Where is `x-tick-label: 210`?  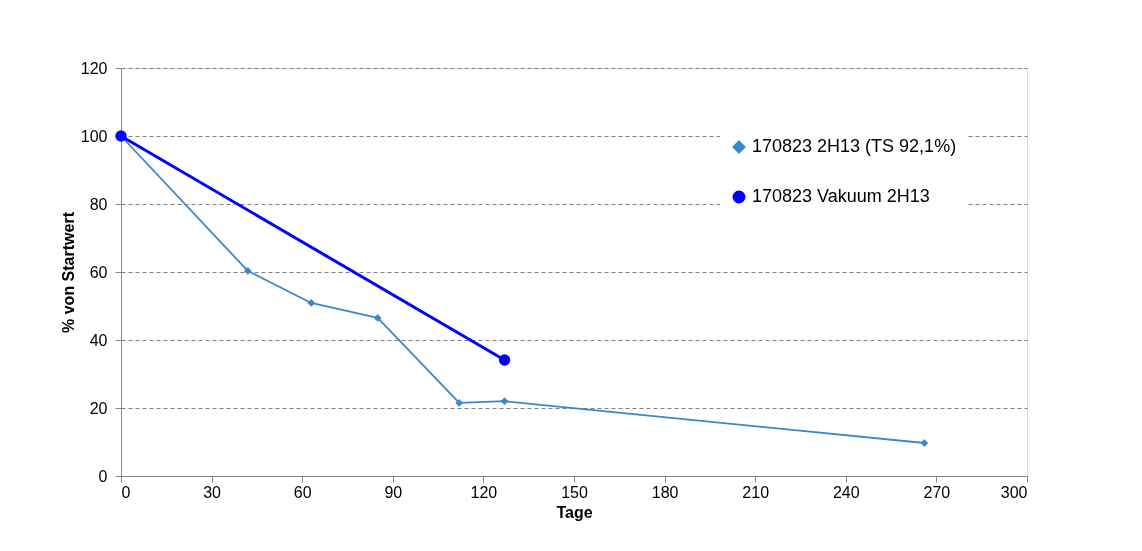 x-tick-label: 210 is located at coordinates (756, 492).